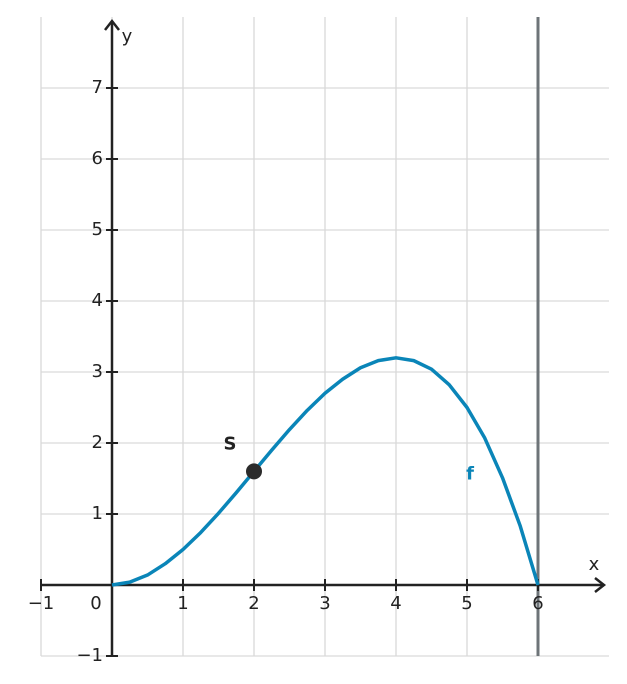  What do you see at coordinates (41, 603) in the screenshot?
I see `x-tick-label: −1` at bounding box center [41, 603].